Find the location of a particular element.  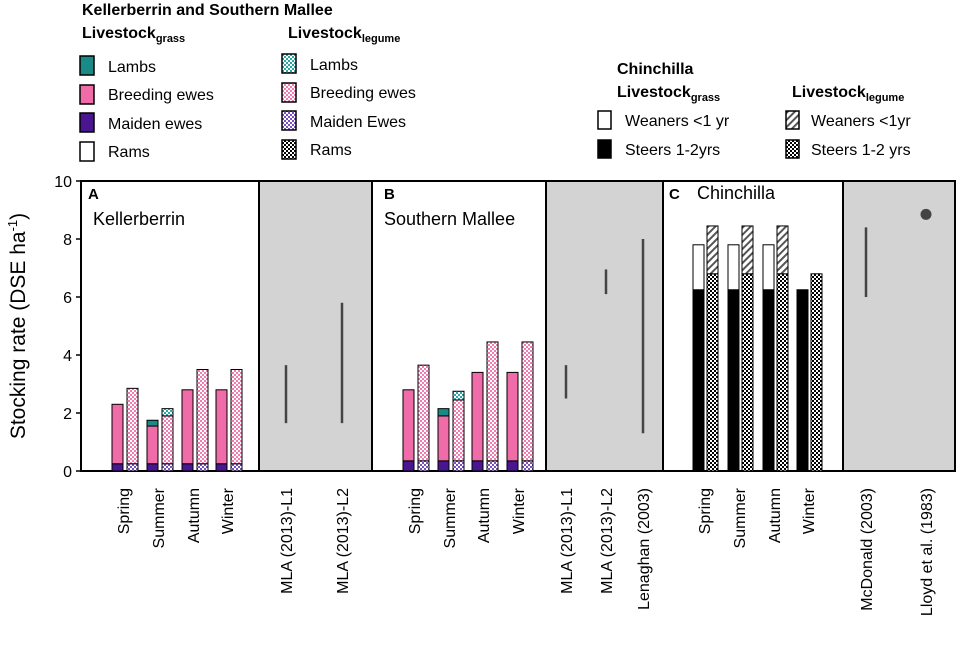

bar-a-legume-0-maiden is located at coordinates (132, 467).